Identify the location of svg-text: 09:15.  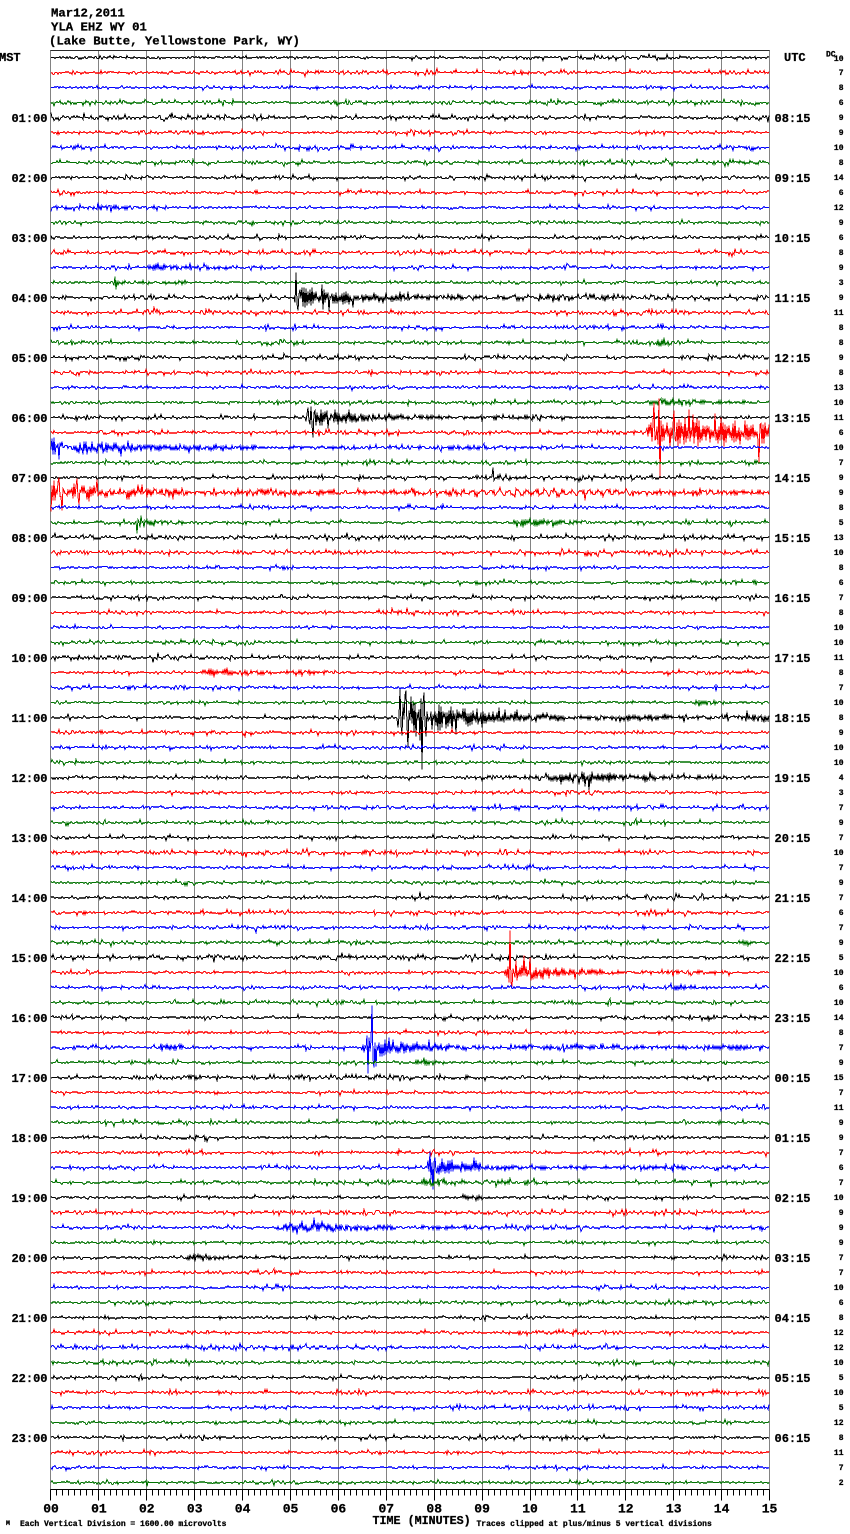
(793, 179).